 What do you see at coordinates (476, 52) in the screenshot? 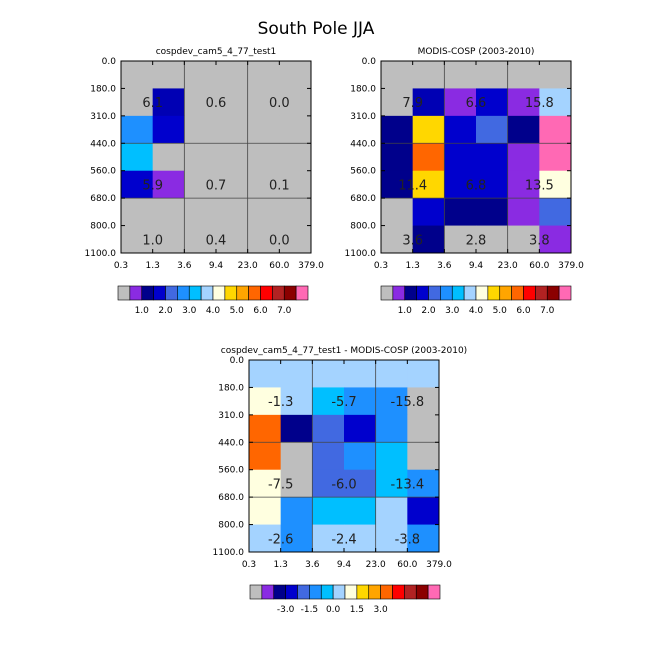
I see `panel-title: MODIS-COSP (2003-2010)` at bounding box center [476, 52].